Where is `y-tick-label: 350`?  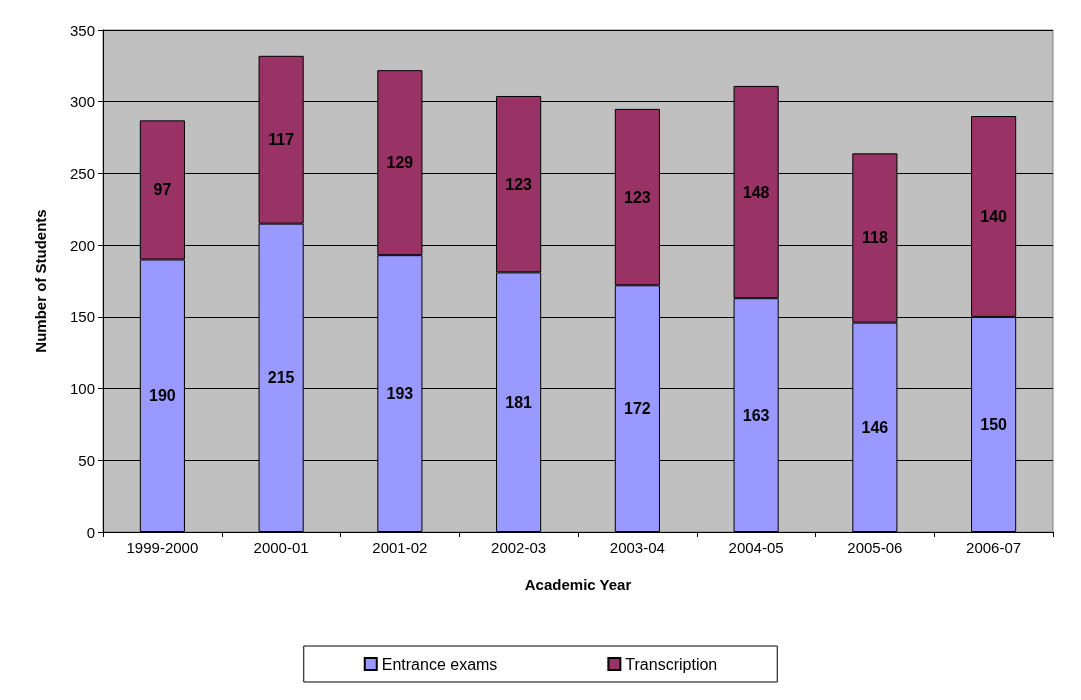
y-tick-label: 350 is located at coordinates (82, 30).